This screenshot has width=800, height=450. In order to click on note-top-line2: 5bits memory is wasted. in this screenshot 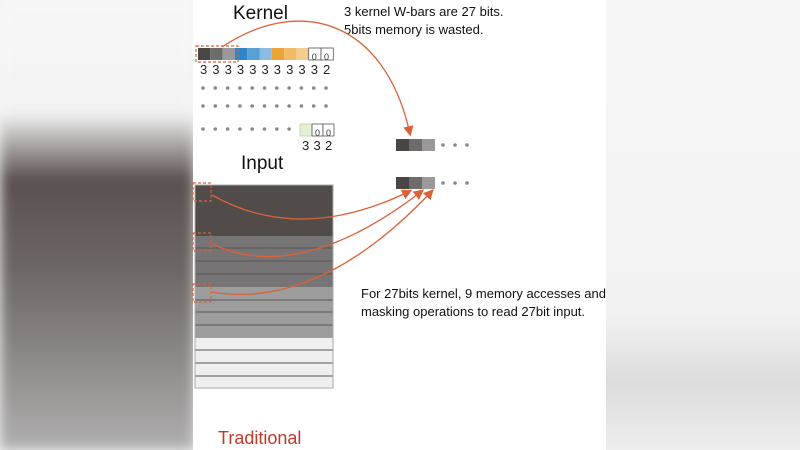, I will do `click(413, 29)`.